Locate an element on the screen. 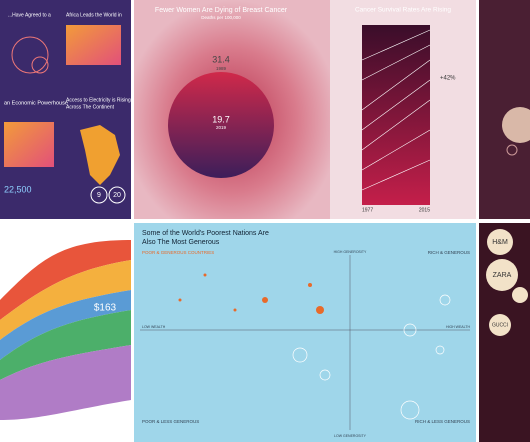 This screenshot has width=530, height=442. brands-panel: H&M ZARA GUCCI is located at coordinates (504, 332).